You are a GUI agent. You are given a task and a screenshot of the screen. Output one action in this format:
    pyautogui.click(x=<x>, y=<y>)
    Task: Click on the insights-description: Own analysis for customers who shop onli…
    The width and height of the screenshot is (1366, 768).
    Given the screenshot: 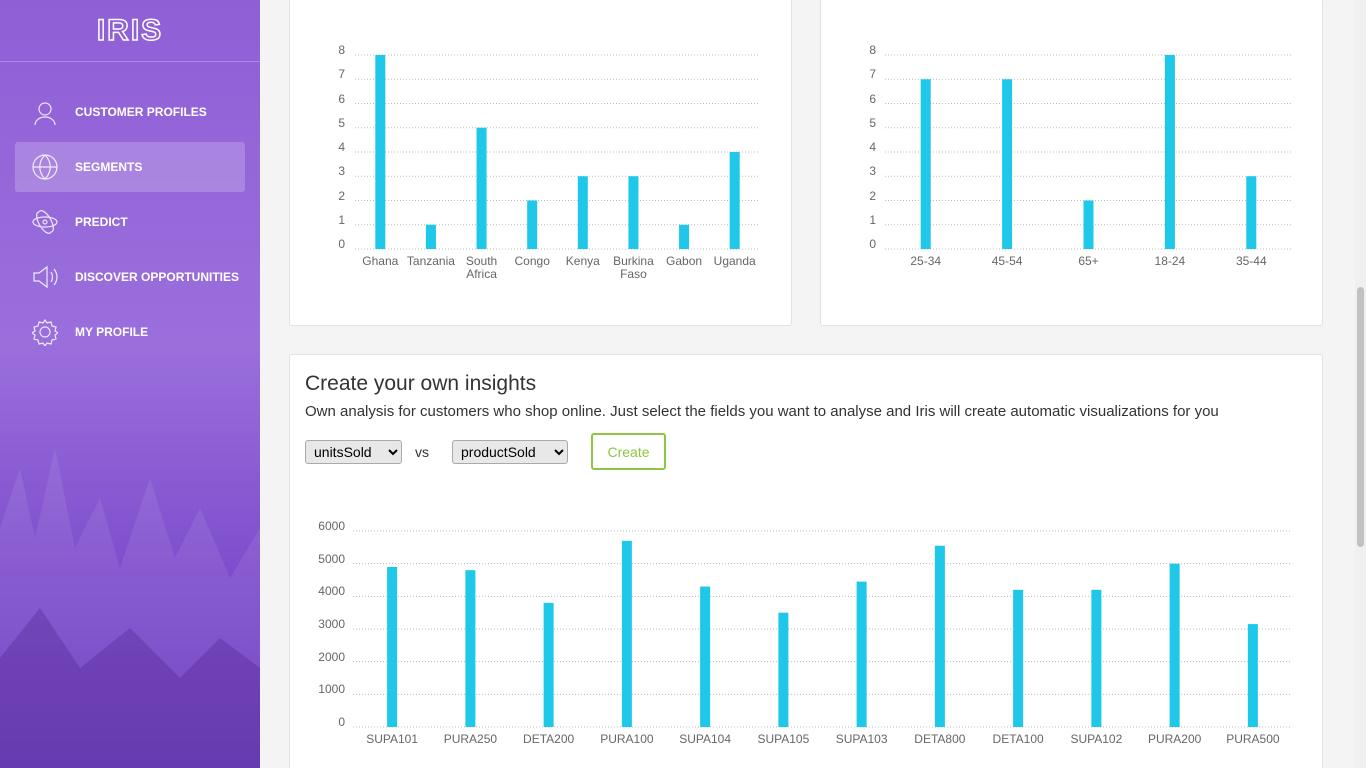 What is the action you would take?
    pyautogui.click(x=762, y=411)
    